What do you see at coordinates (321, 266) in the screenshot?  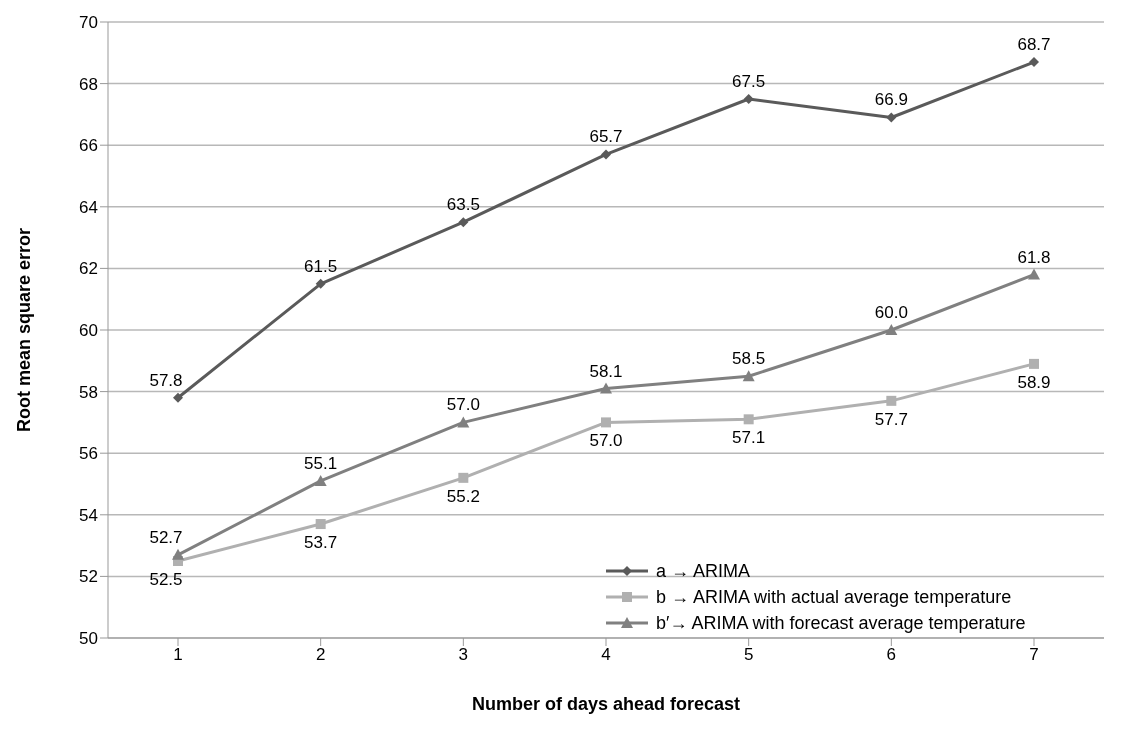 I see `data-label: 61.5` at bounding box center [321, 266].